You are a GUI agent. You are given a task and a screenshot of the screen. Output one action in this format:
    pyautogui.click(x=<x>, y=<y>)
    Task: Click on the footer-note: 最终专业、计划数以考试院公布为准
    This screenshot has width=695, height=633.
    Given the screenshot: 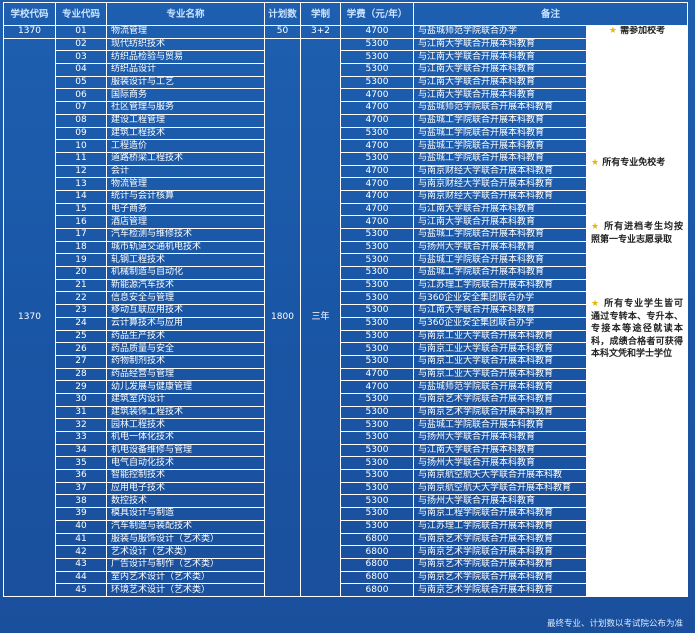 What is the action you would take?
    pyautogui.click(x=614, y=624)
    